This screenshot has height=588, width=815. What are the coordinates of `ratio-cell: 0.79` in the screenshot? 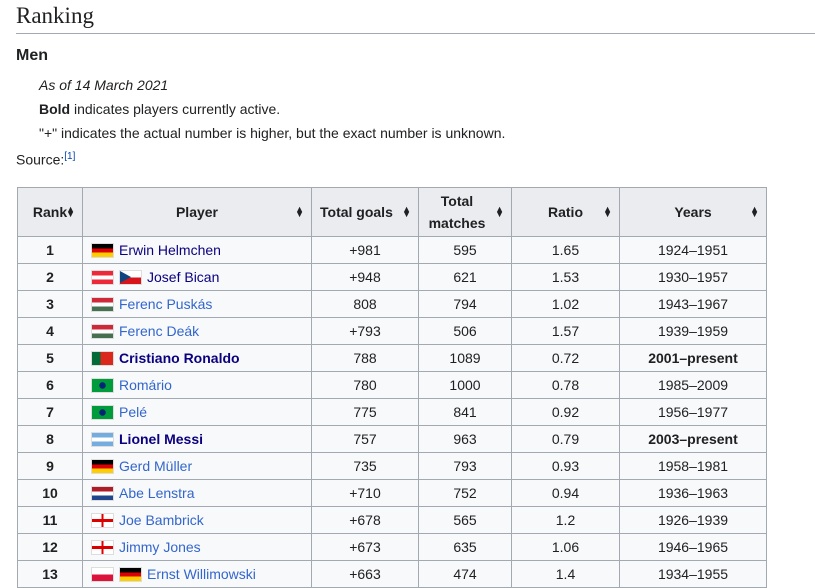 It's located at (565, 439).